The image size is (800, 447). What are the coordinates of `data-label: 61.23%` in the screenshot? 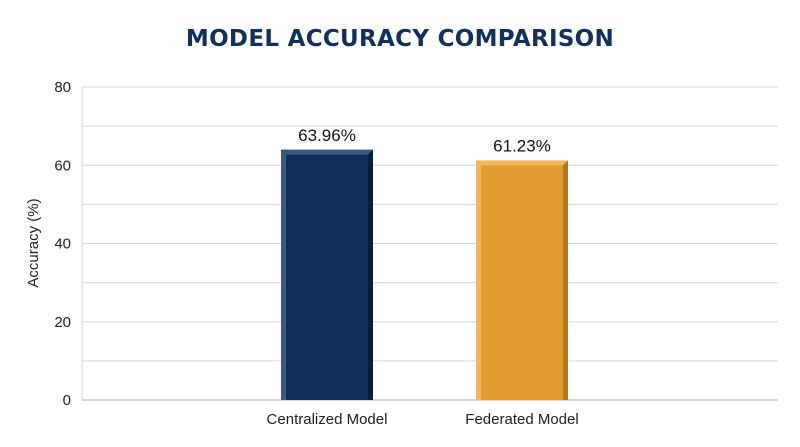 It's located at (522, 145).